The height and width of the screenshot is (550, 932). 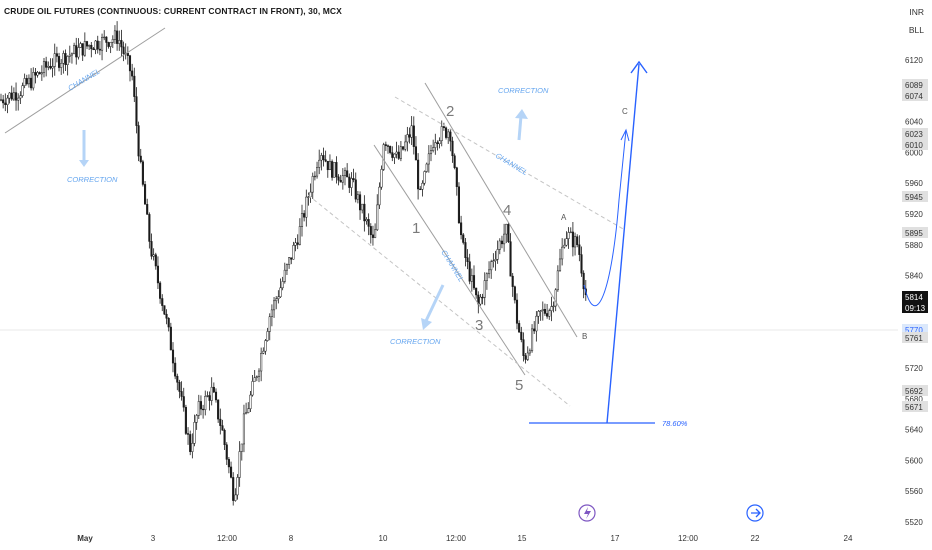 I want to click on price-tag-value: 5895, so click(x=914, y=233).